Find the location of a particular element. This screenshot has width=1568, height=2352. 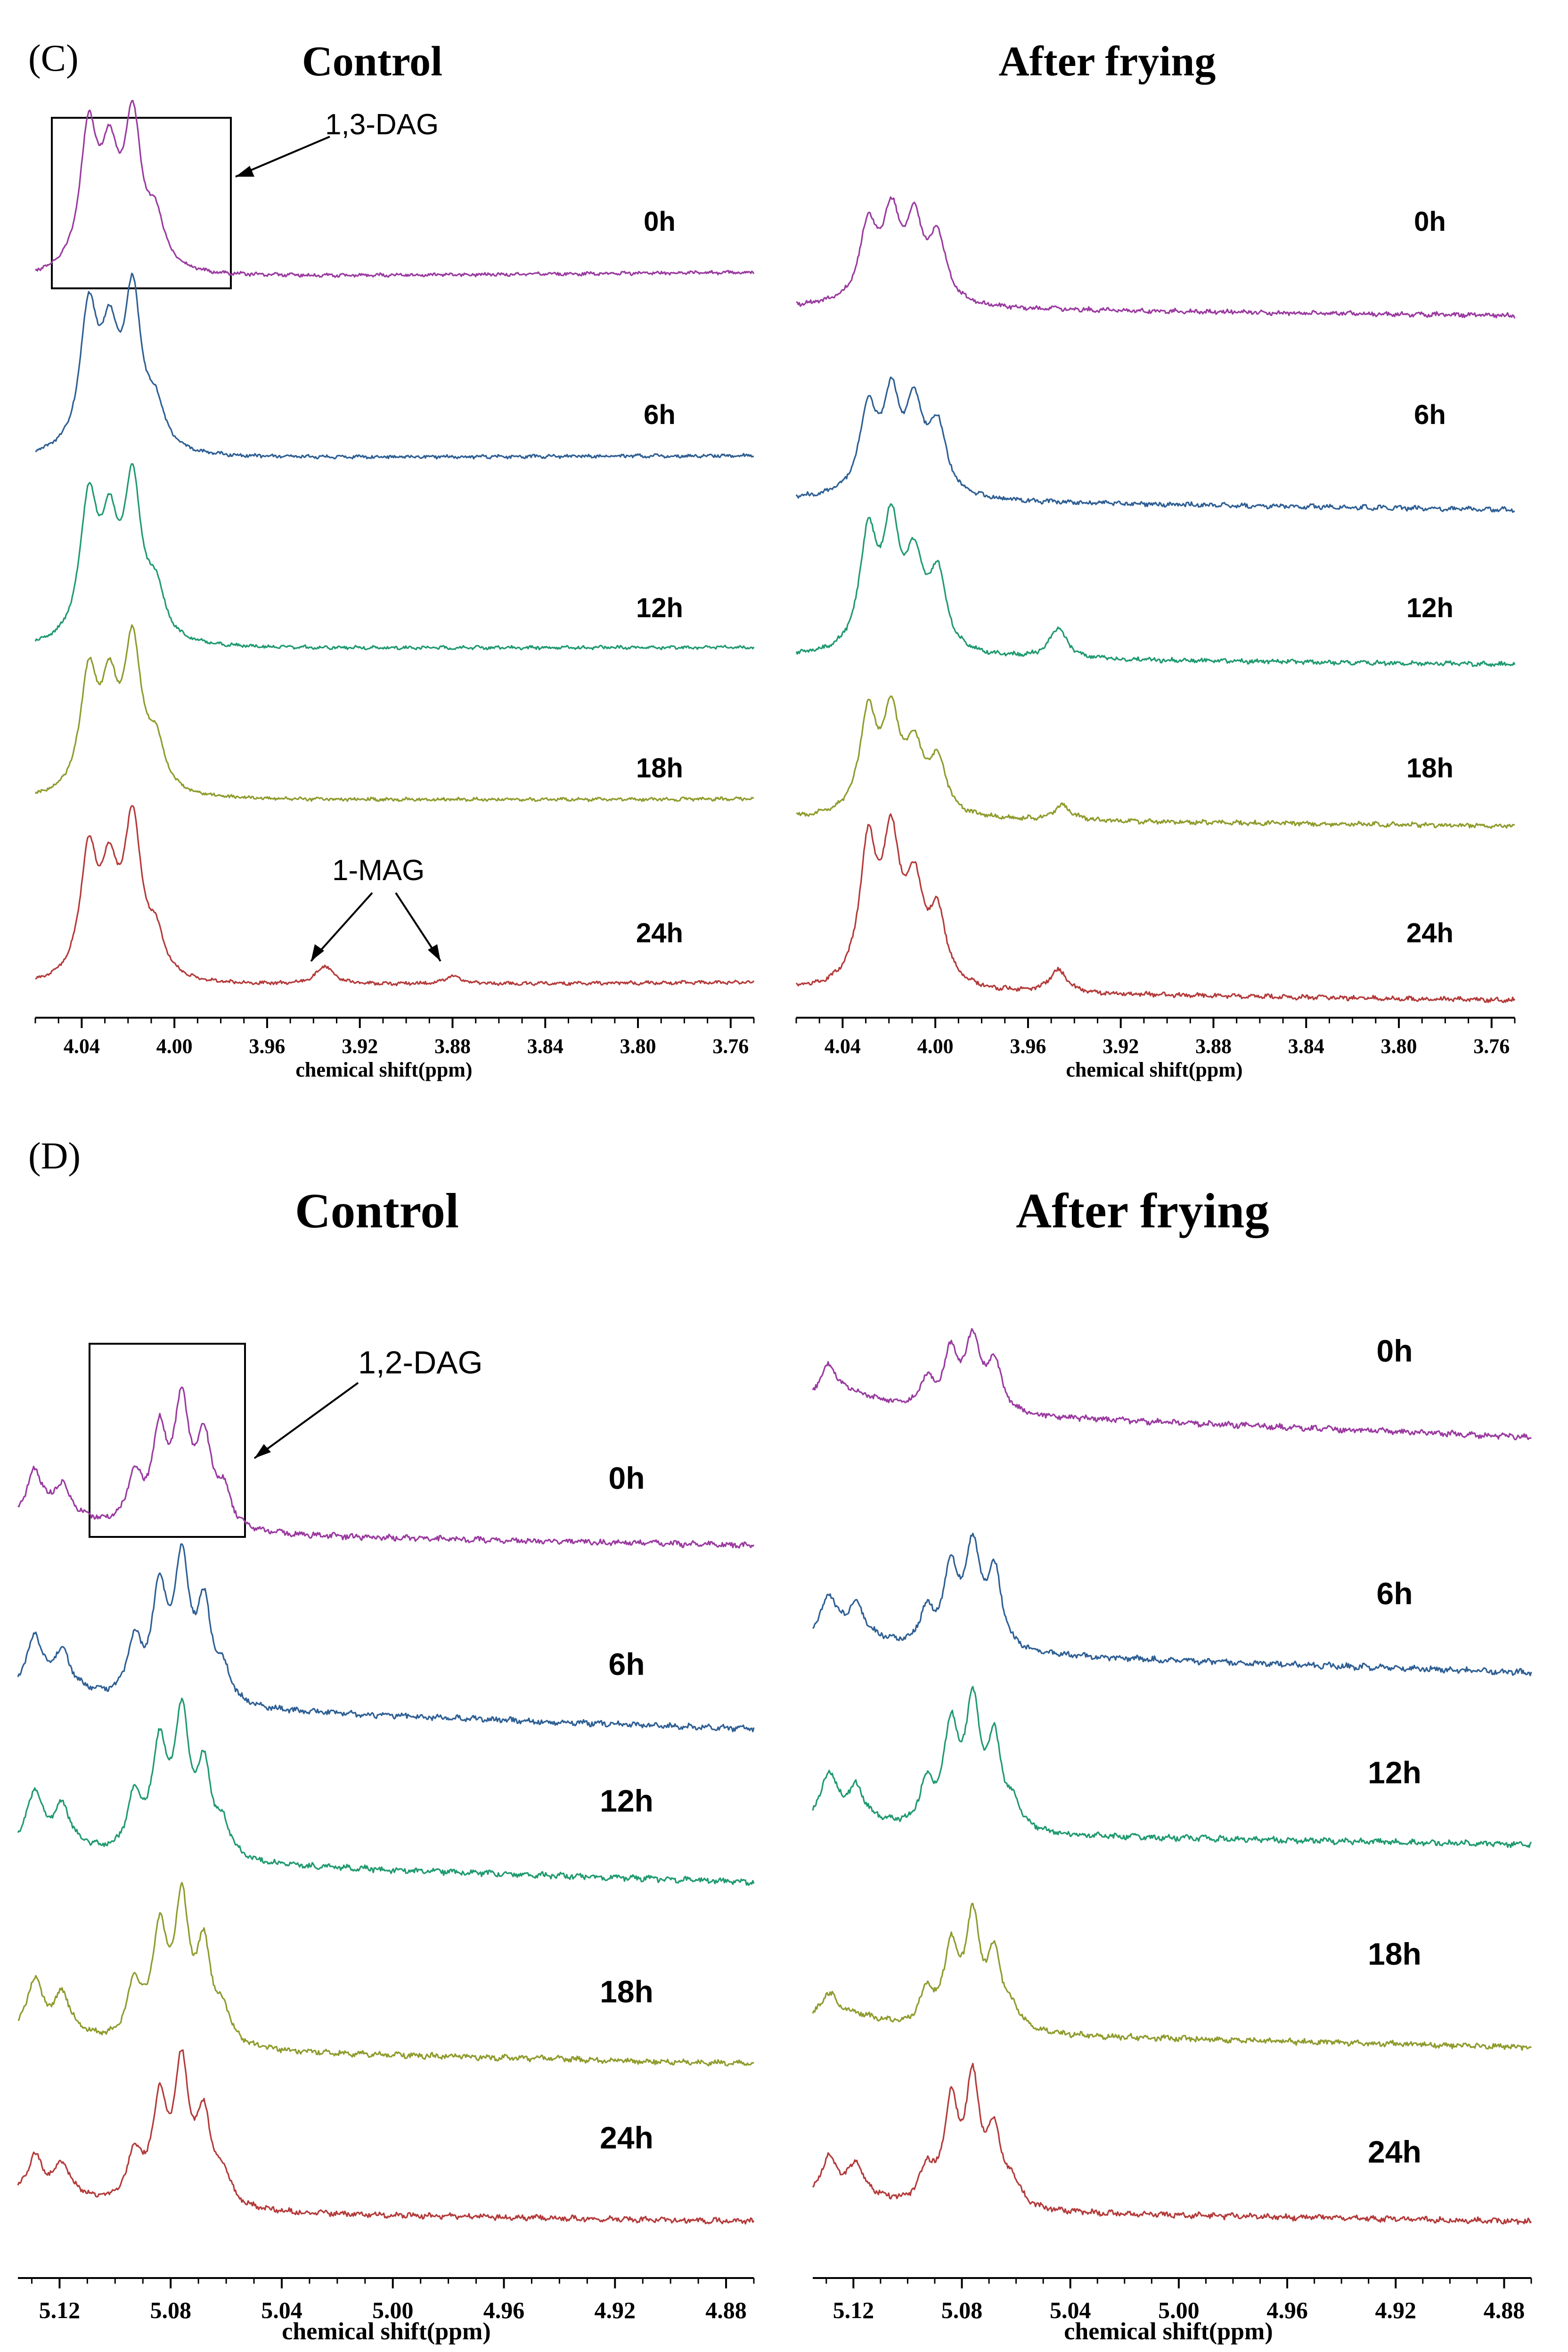

panel-label-c: (C) is located at coordinates (53, 58).